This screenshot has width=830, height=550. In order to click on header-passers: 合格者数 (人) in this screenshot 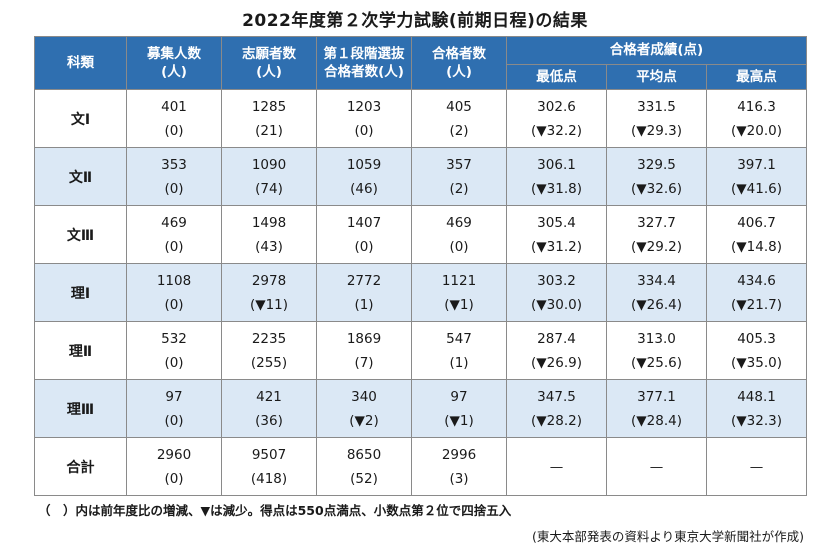, I will do `click(459, 63)`.